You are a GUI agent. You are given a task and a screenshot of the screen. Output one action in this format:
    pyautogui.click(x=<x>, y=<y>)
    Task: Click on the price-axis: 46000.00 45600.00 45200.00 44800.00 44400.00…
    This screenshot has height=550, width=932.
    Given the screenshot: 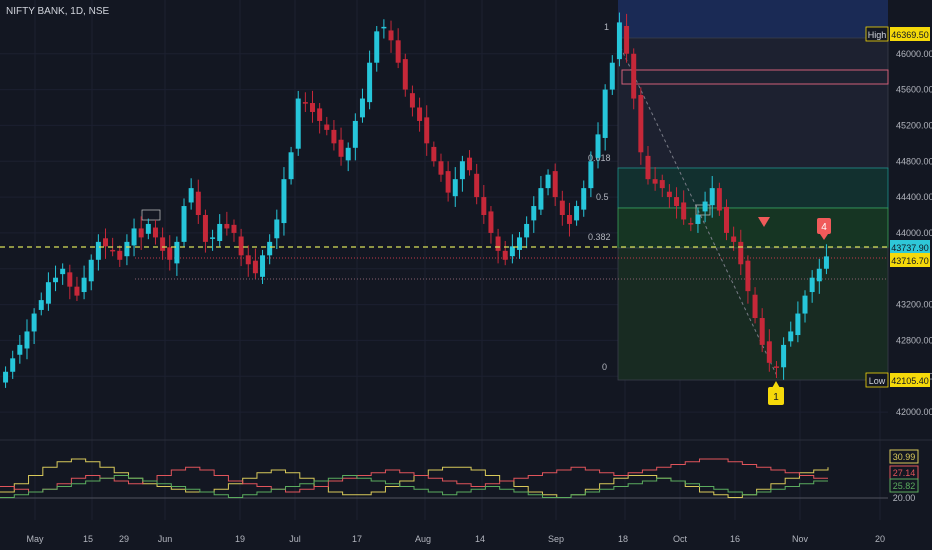 What is the action you would take?
    pyautogui.click(x=898, y=221)
    